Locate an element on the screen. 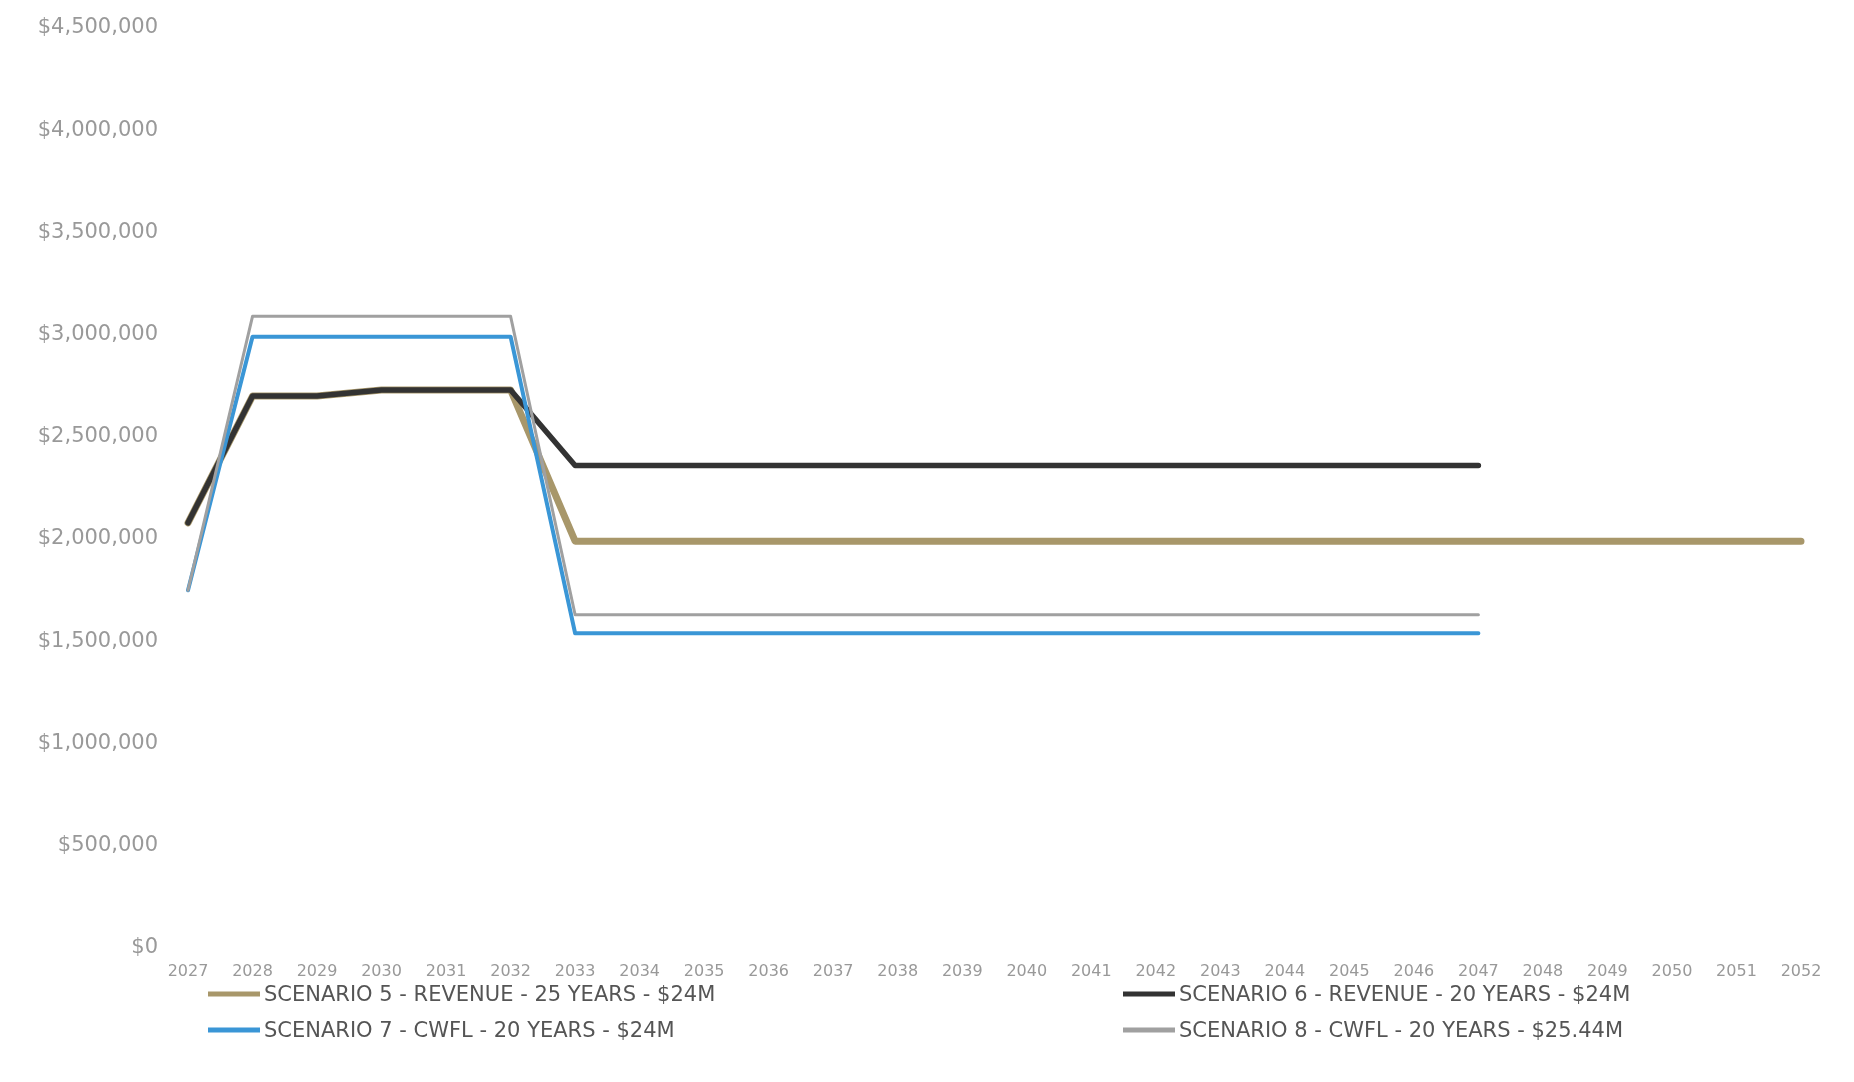 The width and height of the screenshot is (1854, 1082). y-tick-label: $4,000,000 is located at coordinates (97, 128).